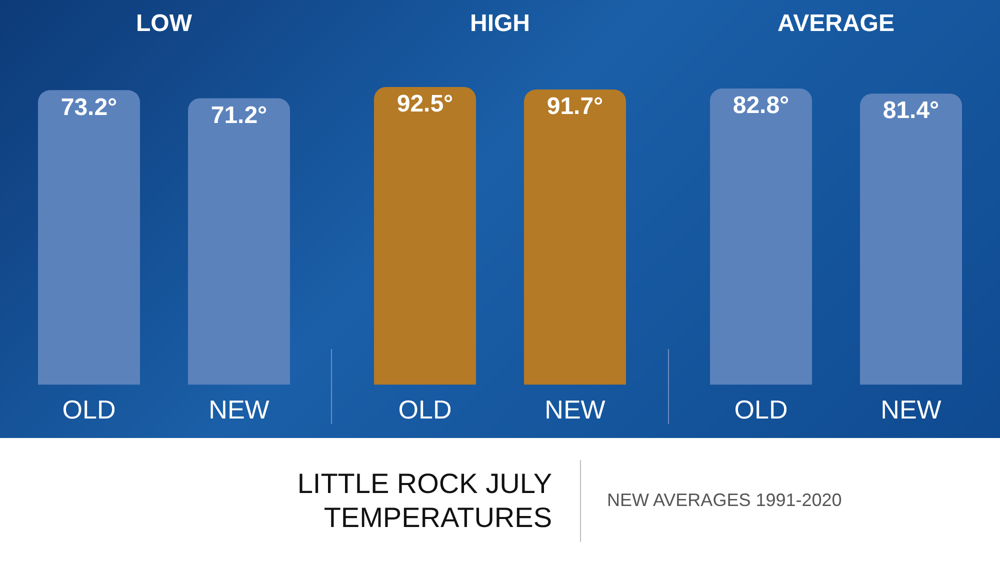 This screenshot has height=563, width=1000. Describe the element at coordinates (911, 110) in the screenshot. I see `data-label: 81.4°` at that location.